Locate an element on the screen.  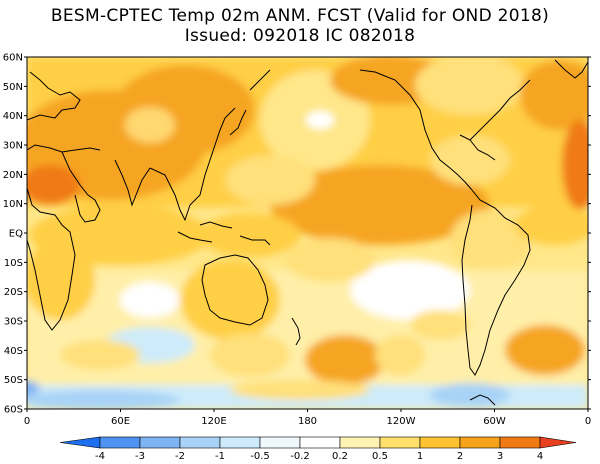
legend-label: -2 is located at coordinates (180, 456).